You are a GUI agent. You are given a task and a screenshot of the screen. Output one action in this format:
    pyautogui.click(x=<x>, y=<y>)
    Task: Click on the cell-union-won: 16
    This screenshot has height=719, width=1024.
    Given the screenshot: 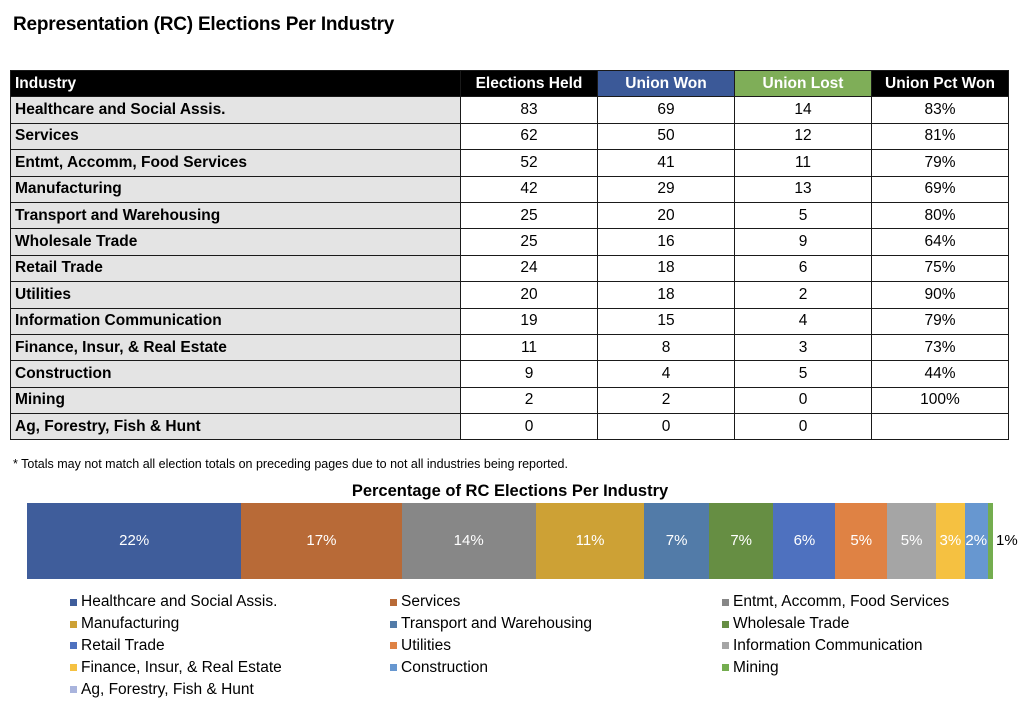 What is the action you would take?
    pyautogui.click(x=666, y=242)
    